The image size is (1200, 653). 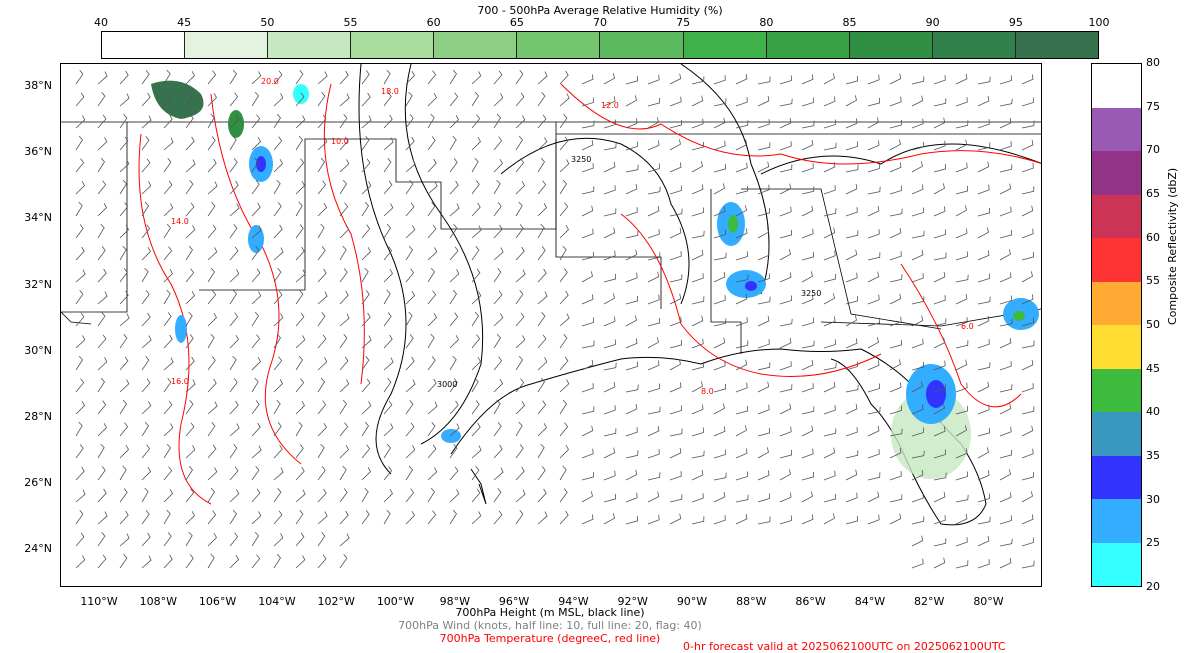 What do you see at coordinates (811, 293) in the screenshot?
I see `height-label-3250-b: 3250` at bounding box center [811, 293].